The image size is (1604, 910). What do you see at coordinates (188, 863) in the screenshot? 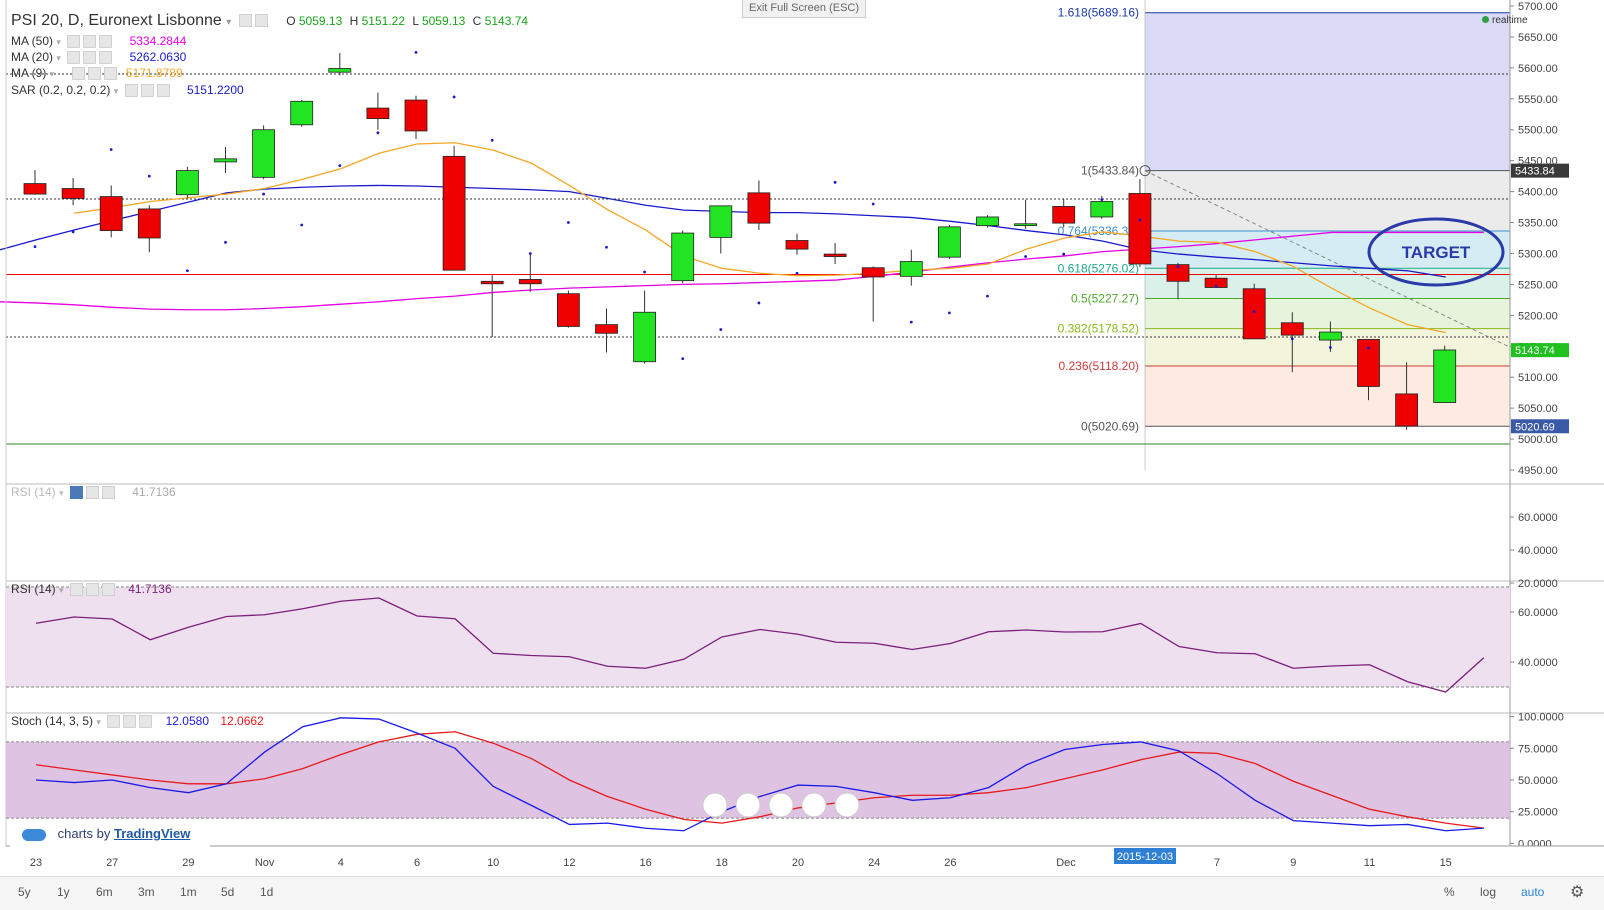
I see `time-axis-label: 29` at bounding box center [188, 863].